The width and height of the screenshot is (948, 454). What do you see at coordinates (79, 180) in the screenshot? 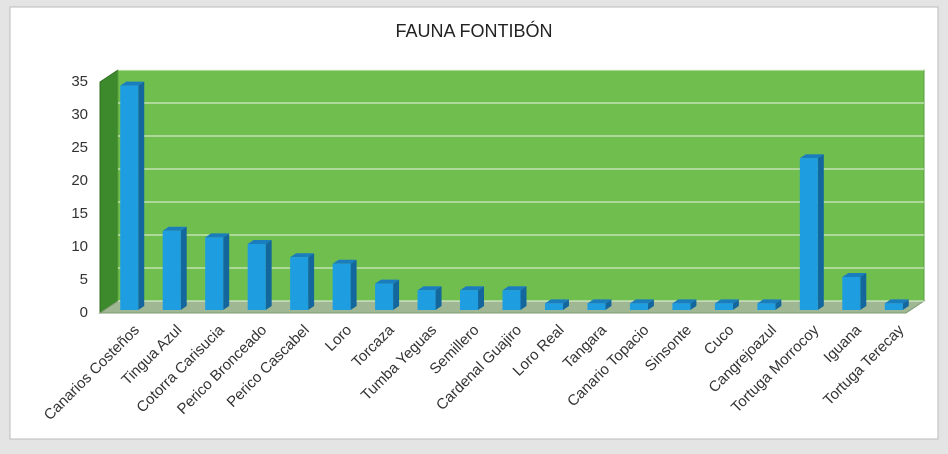
I see `y-tick-label: 20` at bounding box center [79, 180].